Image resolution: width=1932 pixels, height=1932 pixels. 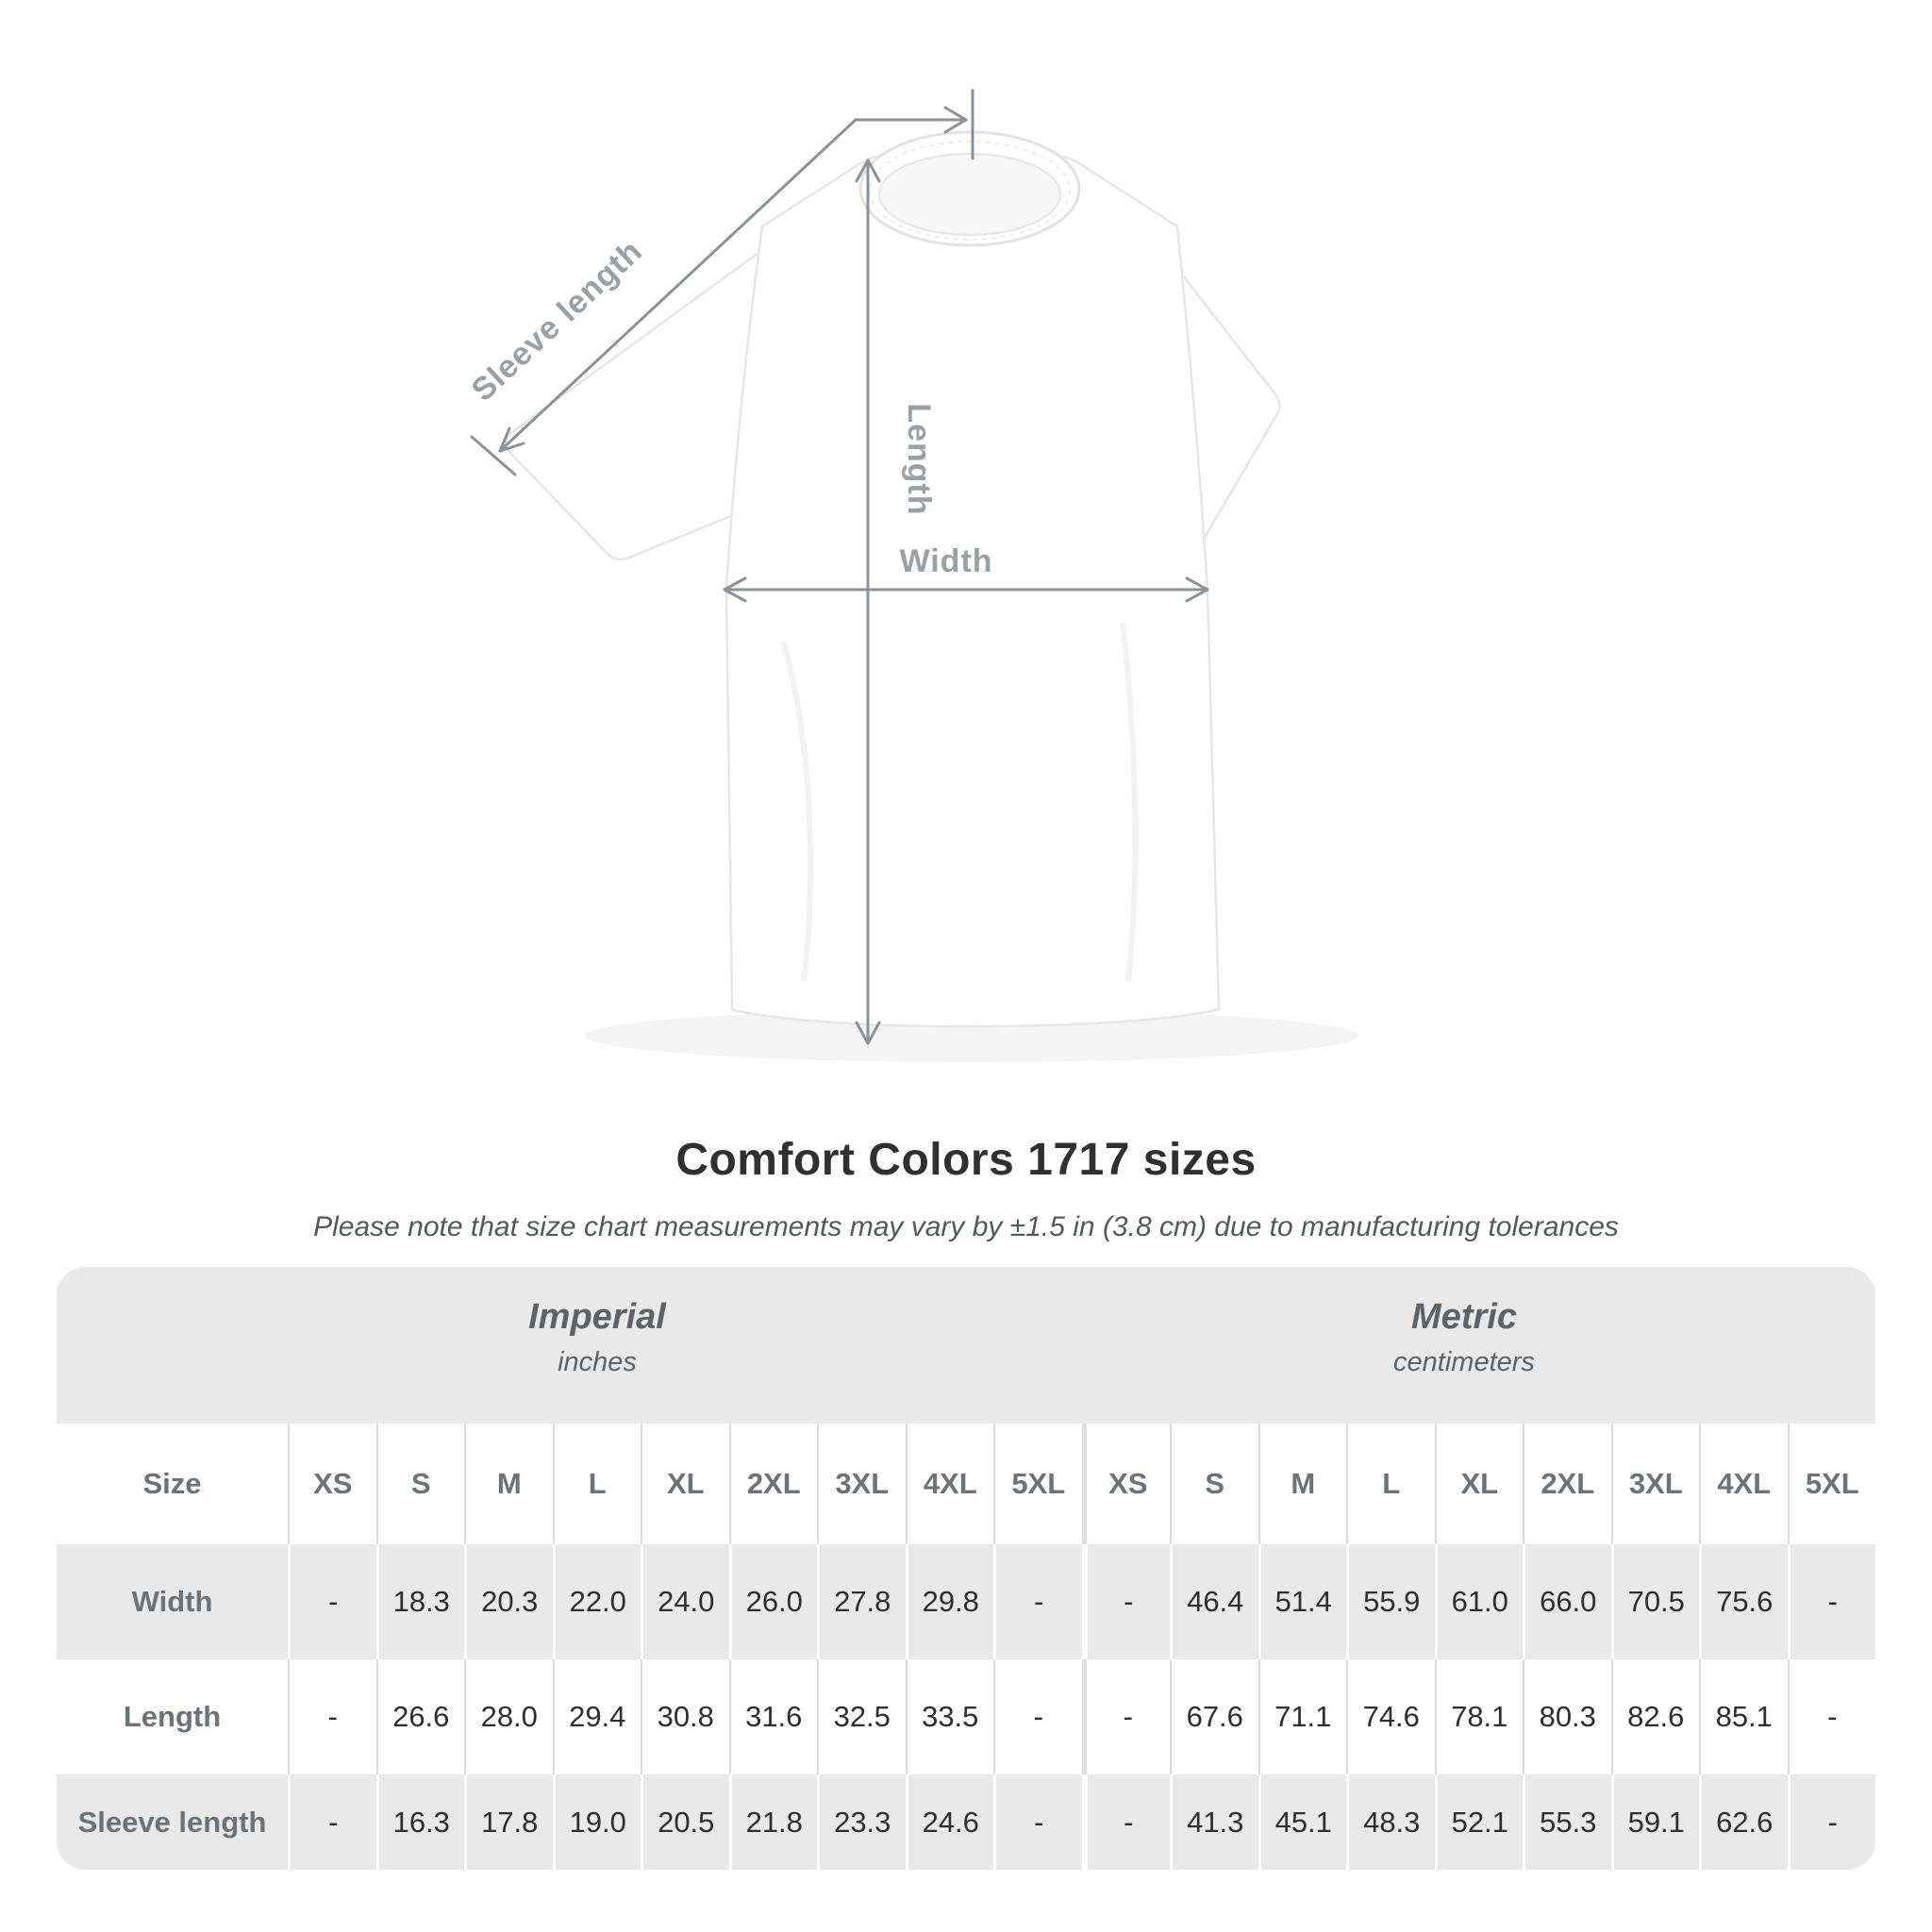 I want to click on value-cell: 20.3, so click(x=508, y=1601).